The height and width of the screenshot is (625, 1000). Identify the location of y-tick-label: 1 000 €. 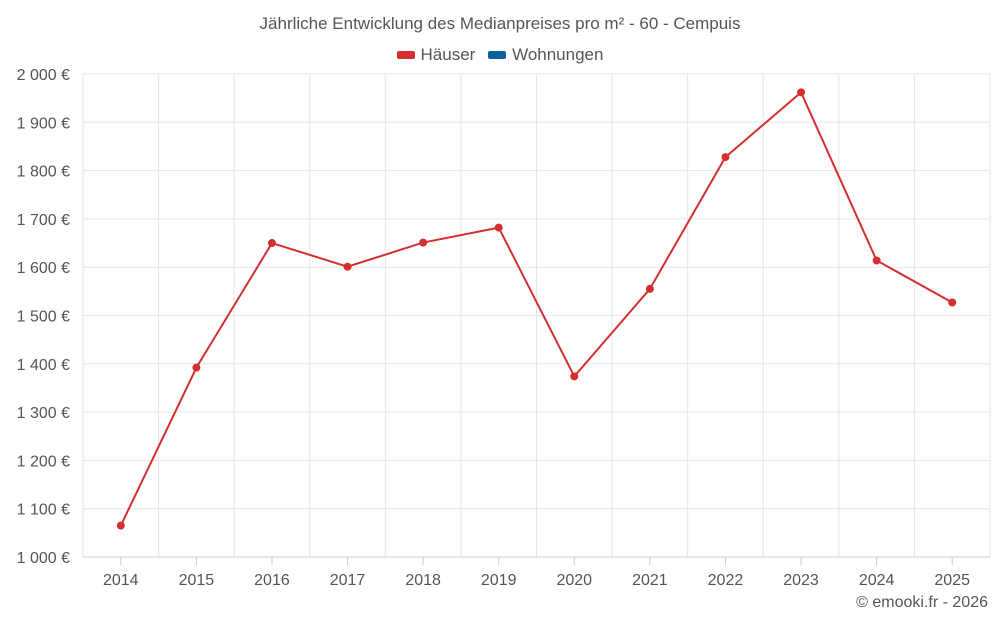
(43, 558).